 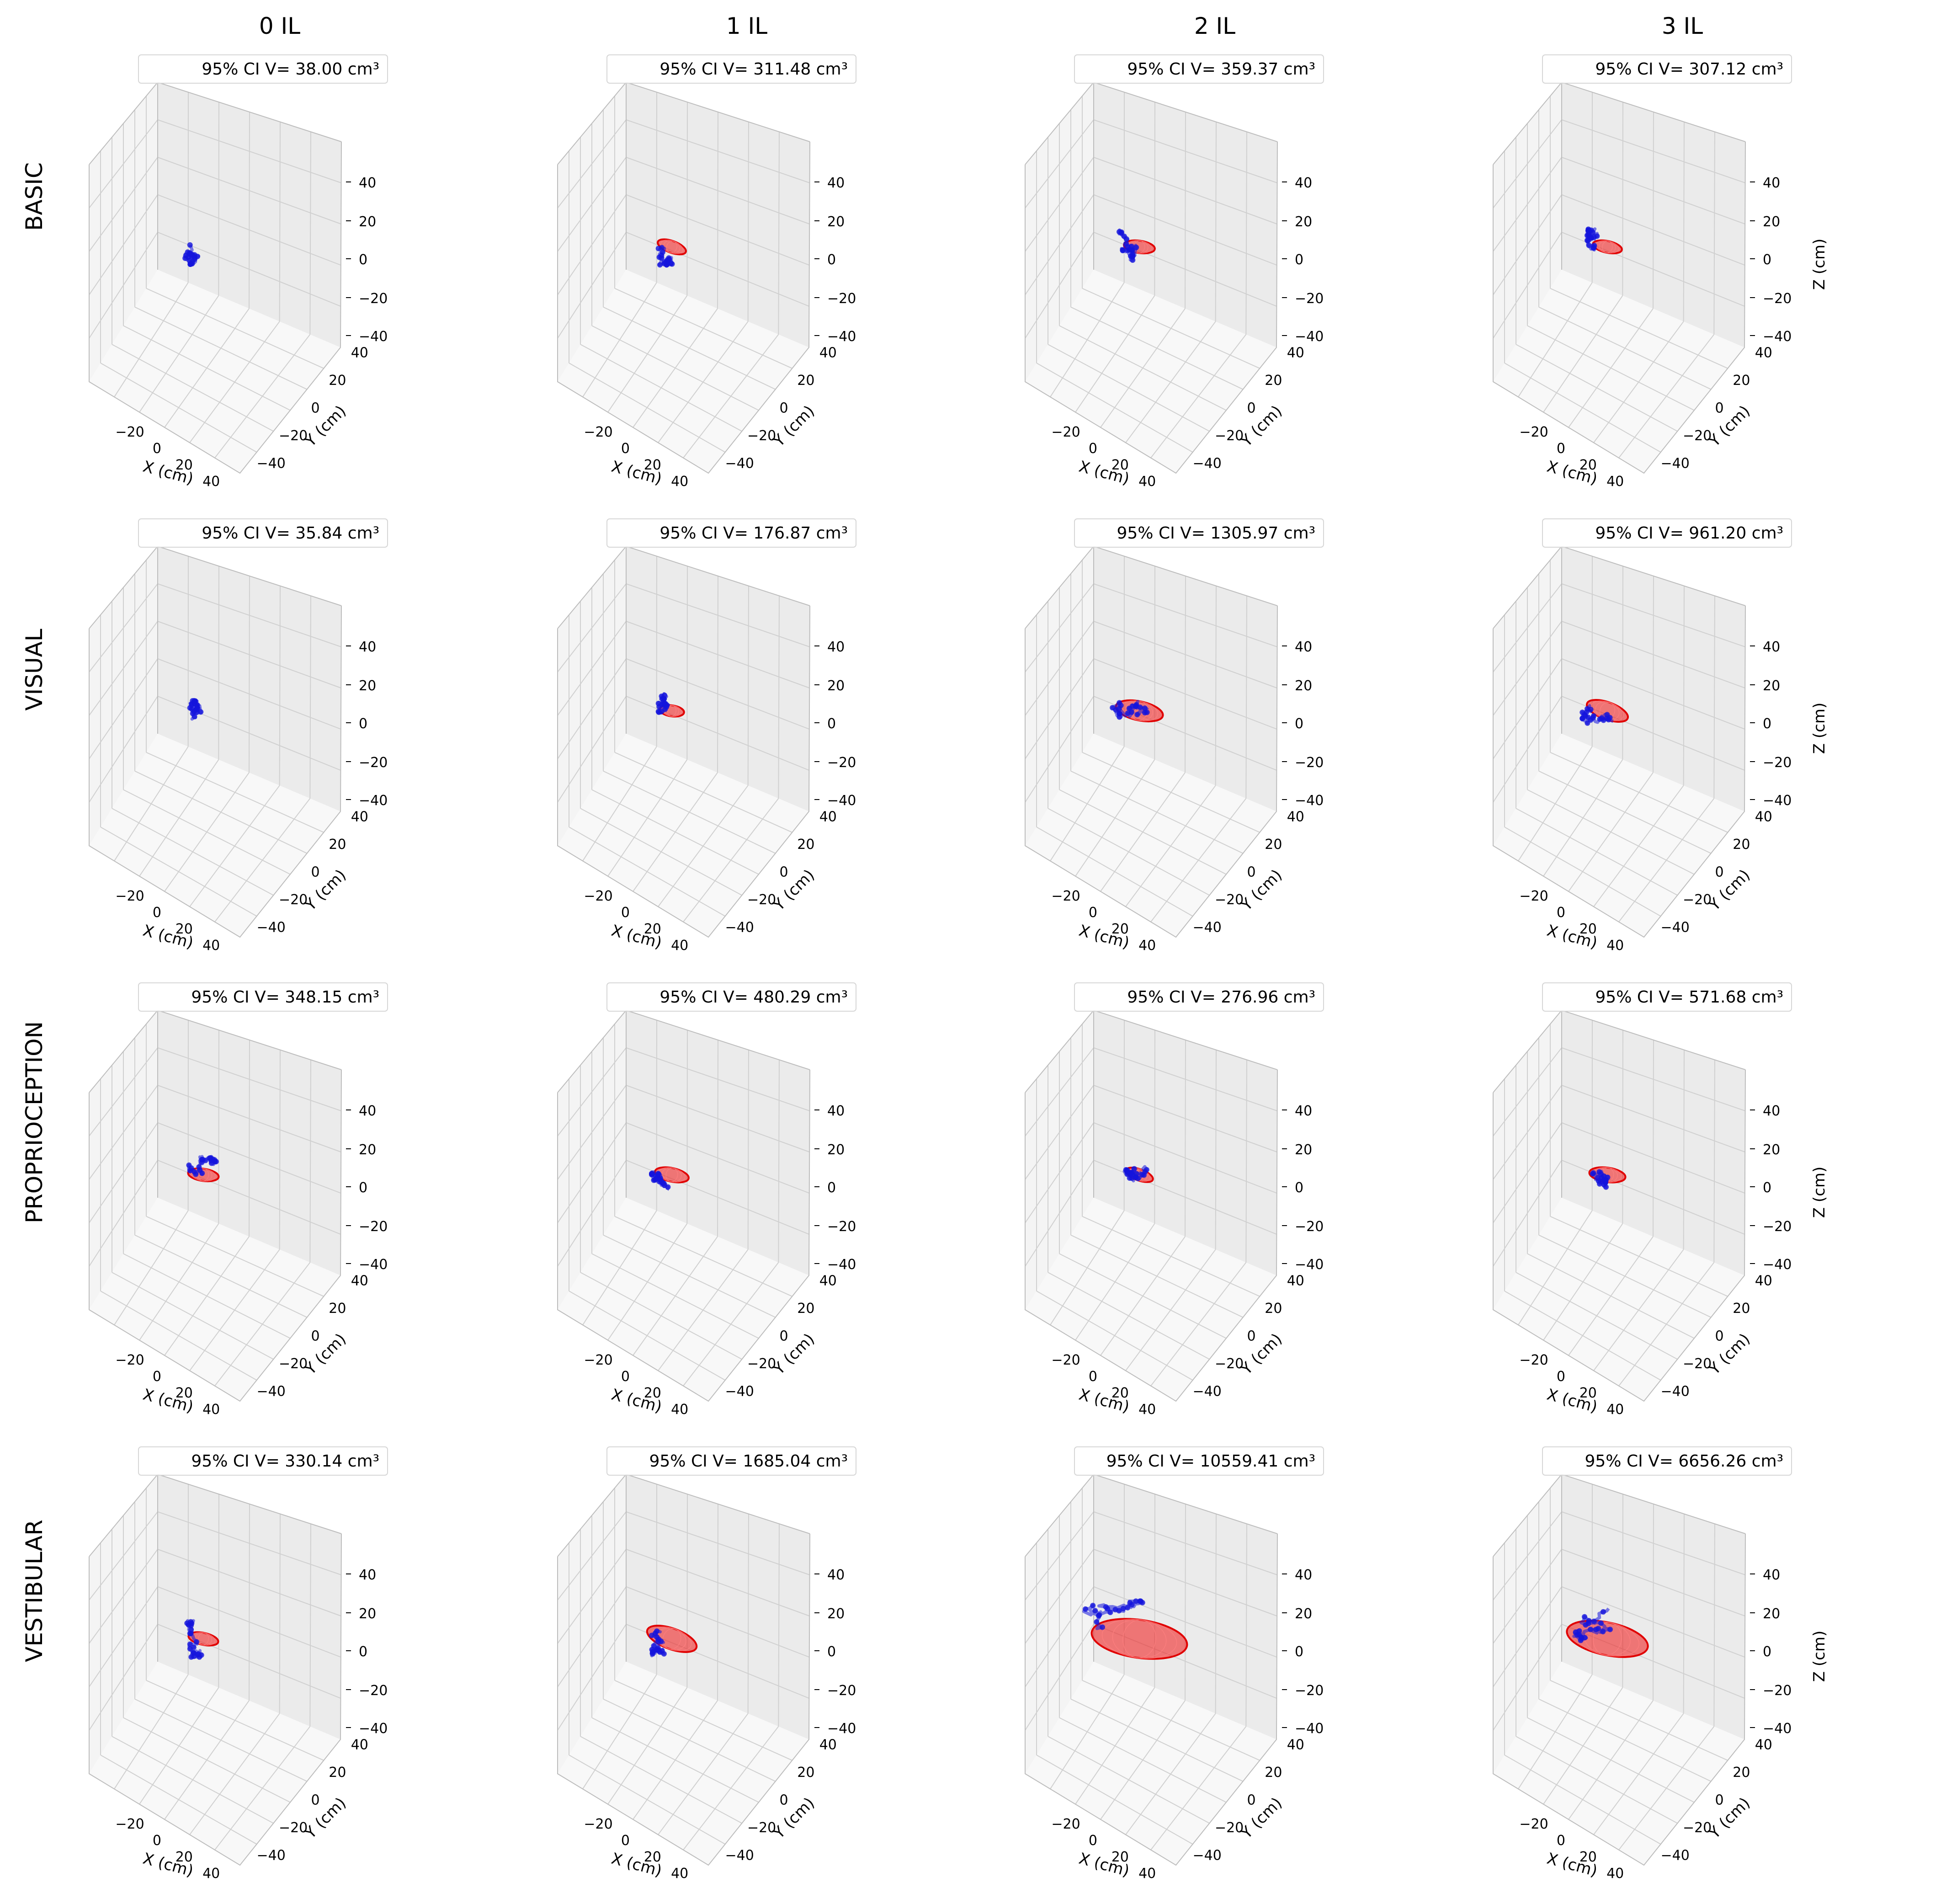 I want to click on legend-ci-volume: 95% CI V= 311.48 cm³, so click(x=754, y=69).